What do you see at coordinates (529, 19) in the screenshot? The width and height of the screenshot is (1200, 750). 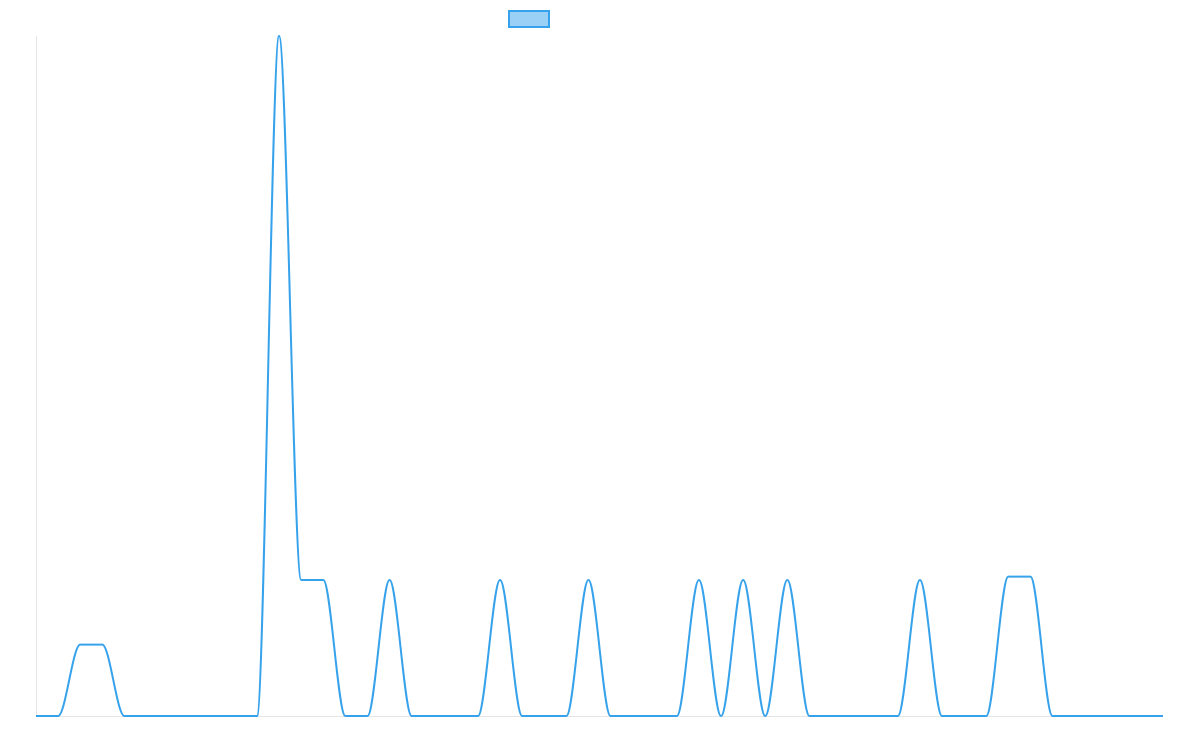 I see `legend-swatch` at bounding box center [529, 19].